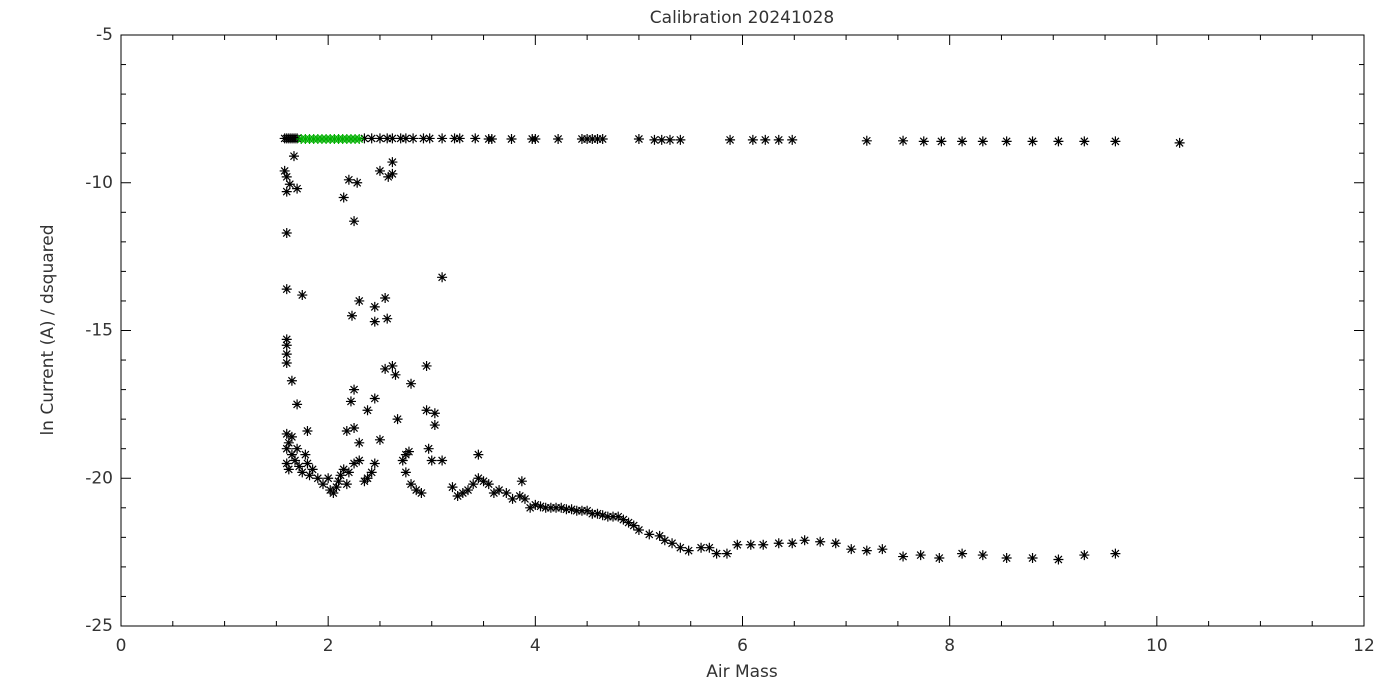 This screenshot has width=1400, height=700. Describe the element at coordinates (535, 646) in the screenshot. I see `x-tick-label: 4` at that location.